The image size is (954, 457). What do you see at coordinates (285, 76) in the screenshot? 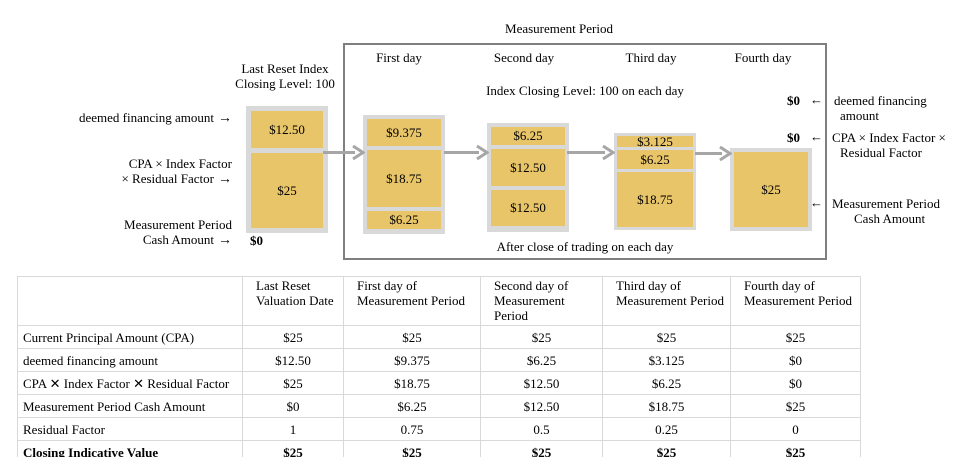
I see `last-reset-header: Last Reset Index Closing Level: 100` at bounding box center [285, 76].